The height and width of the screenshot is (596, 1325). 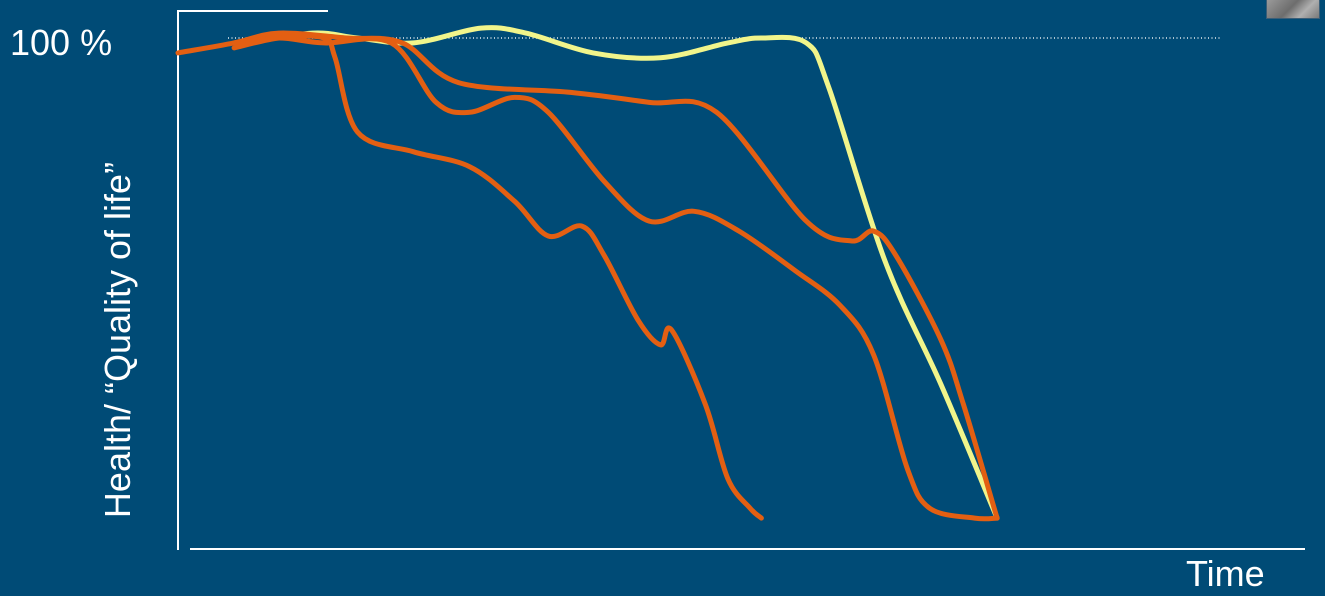 What do you see at coordinates (1225, 573) in the screenshot?
I see `x-axis-label: Time` at bounding box center [1225, 573].